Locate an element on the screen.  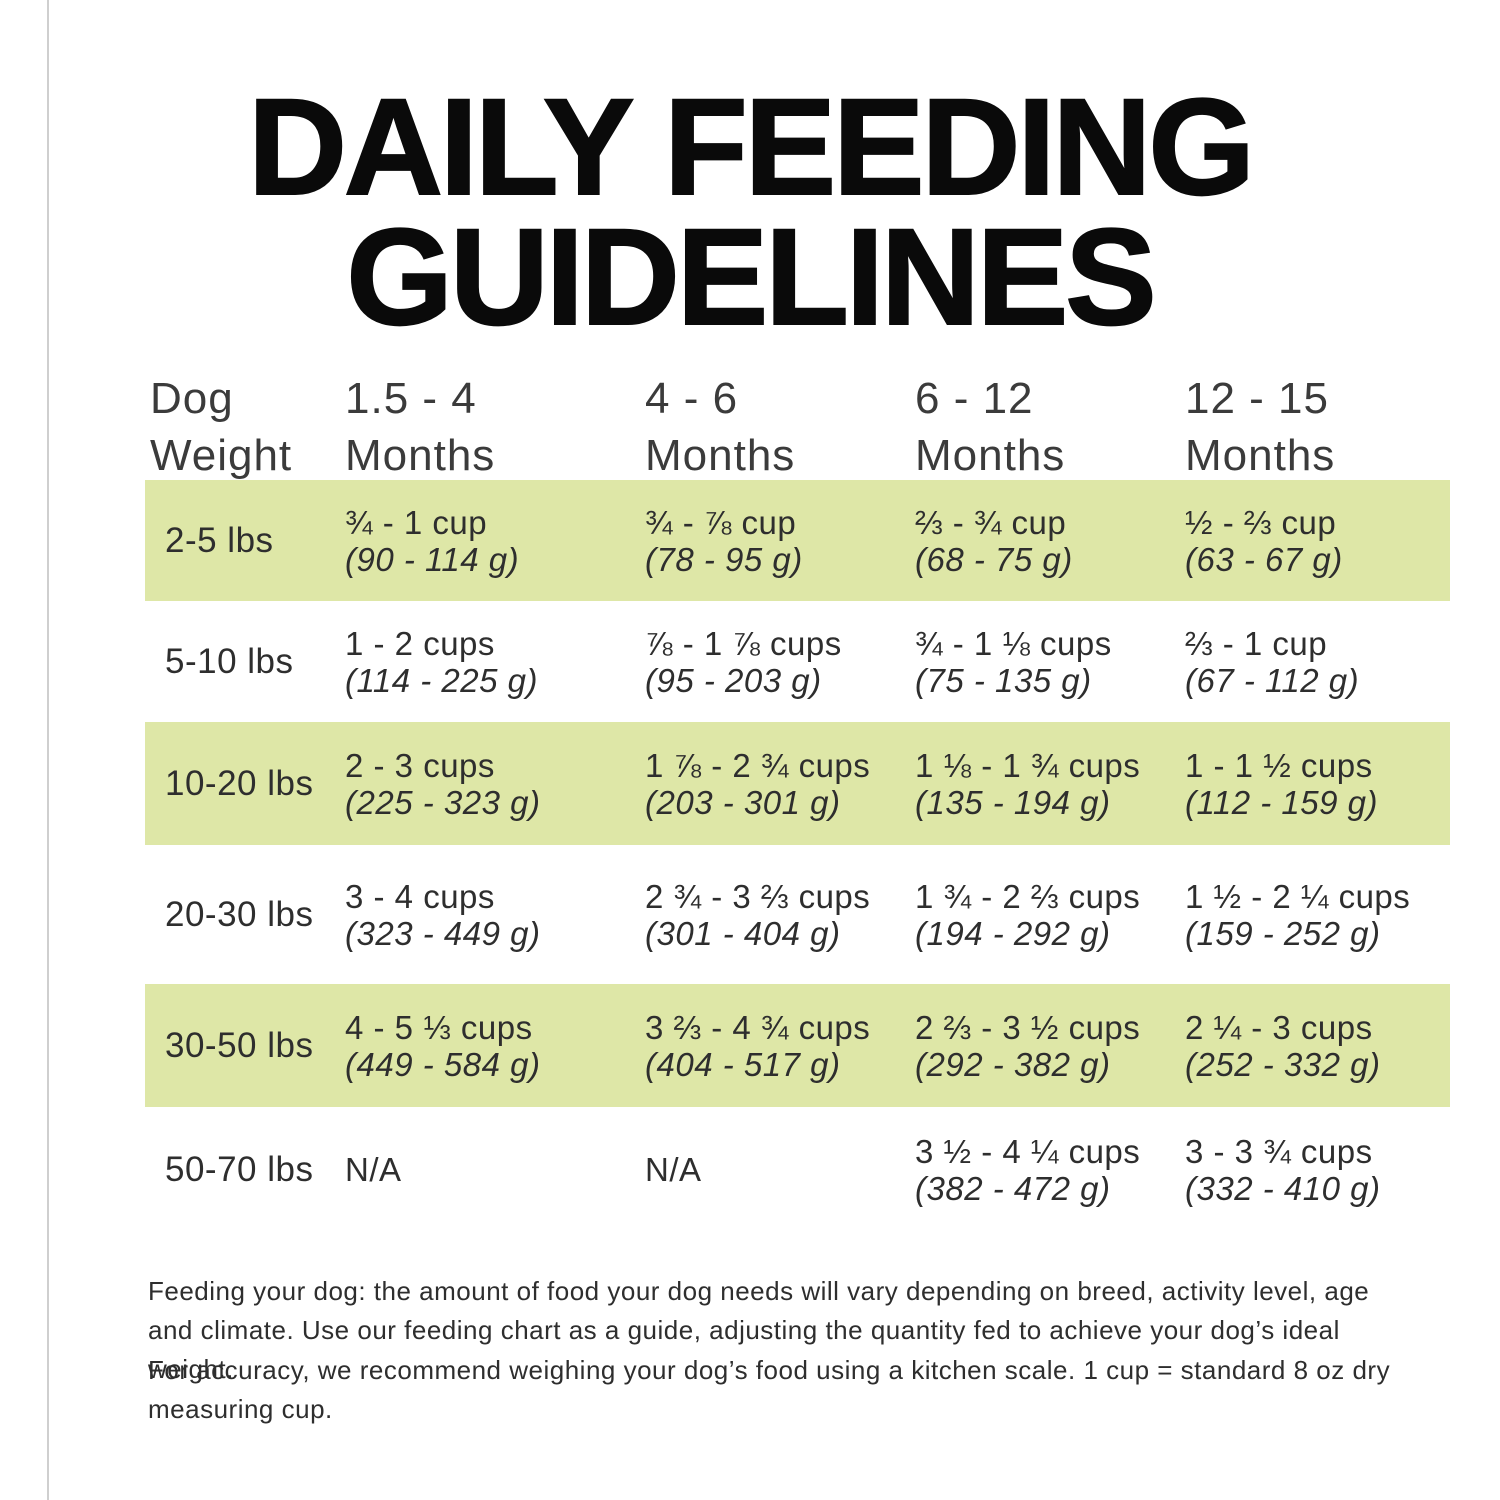
grams-value: (90 - 114 g) is located at coordinates (432, 559).